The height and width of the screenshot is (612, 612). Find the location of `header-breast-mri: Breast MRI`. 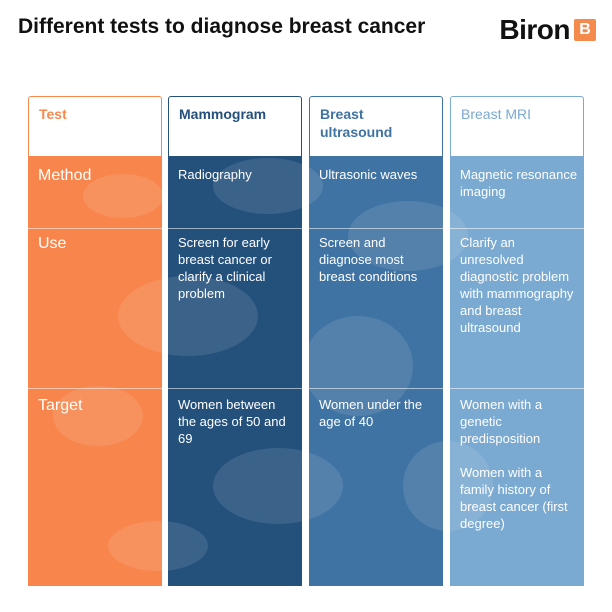

header-breast-mri: Breast MRI is located at coordinates (517, 126).